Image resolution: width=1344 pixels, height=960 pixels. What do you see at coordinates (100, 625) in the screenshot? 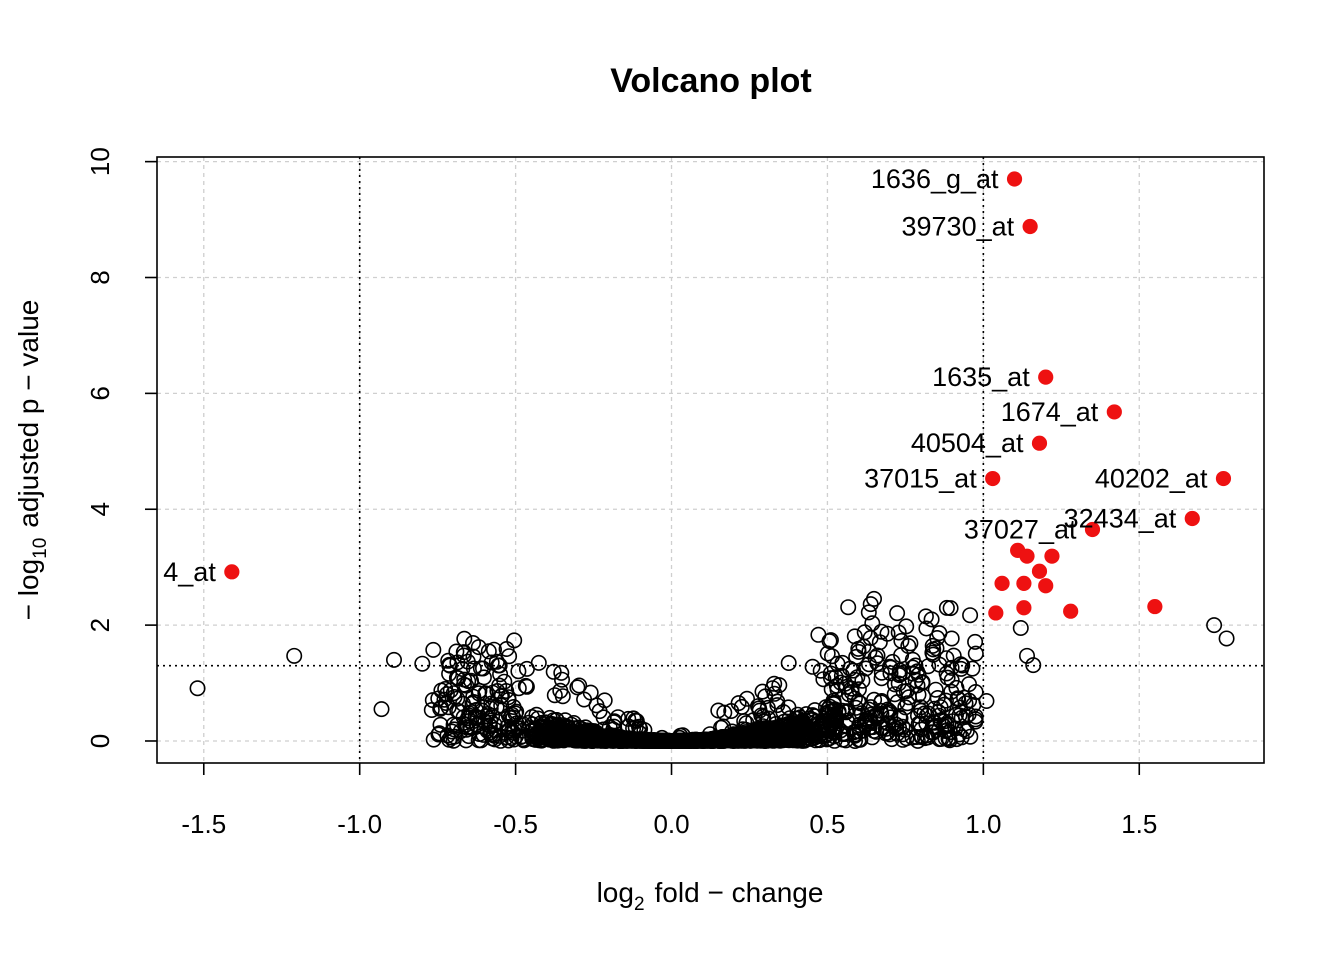
I see `y-tick-label-1: 2` at bounding box center [100, 625].